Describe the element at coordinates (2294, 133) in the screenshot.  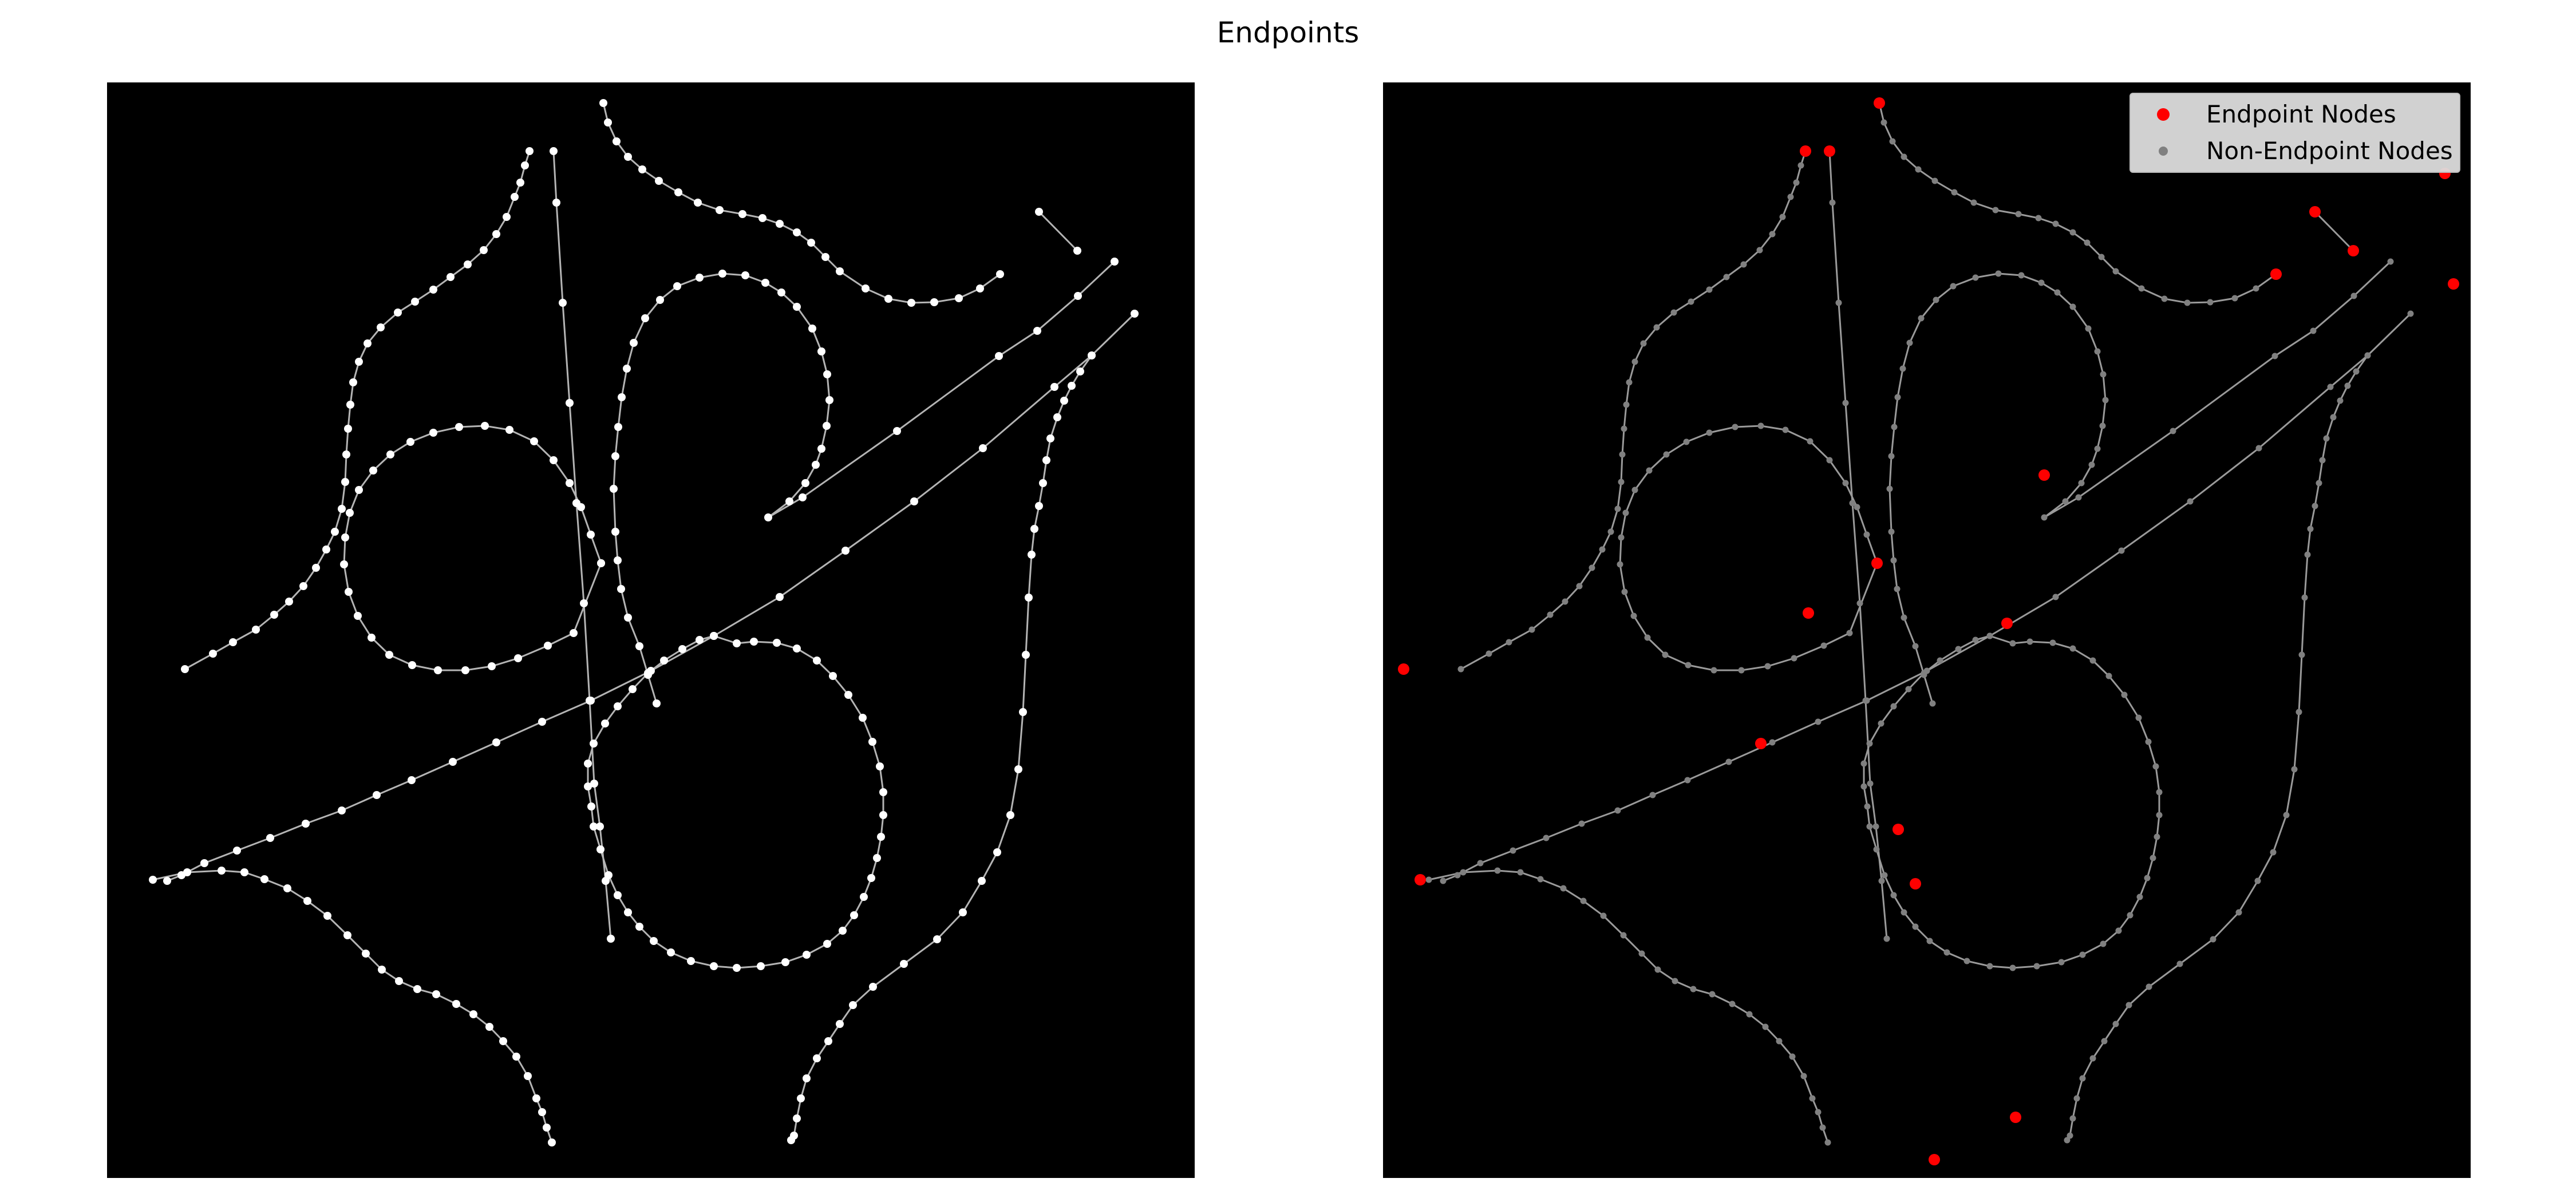
I see `legend: Endpoint Nodes Non-Endpoint Nodes` at that location.